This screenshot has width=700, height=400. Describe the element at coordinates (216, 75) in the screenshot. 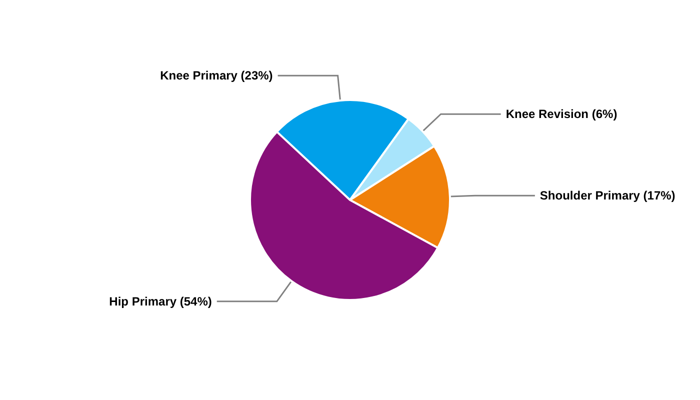

I see `slice-label: Knee Primary (23%)` at that location.